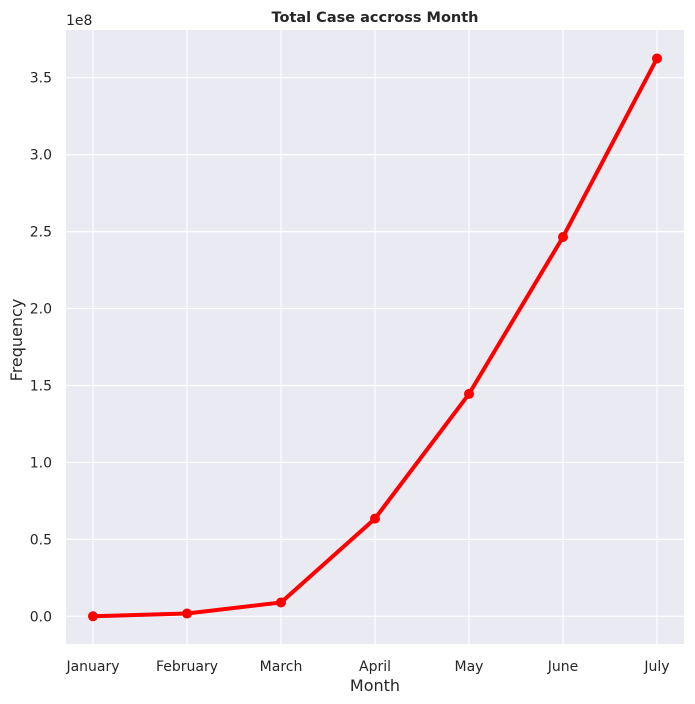 The width and height of the screenshot is (695, 704). Describe the element at coordinates (187, 667) in the screenshot. I see `x-tick-label: February` at that location.